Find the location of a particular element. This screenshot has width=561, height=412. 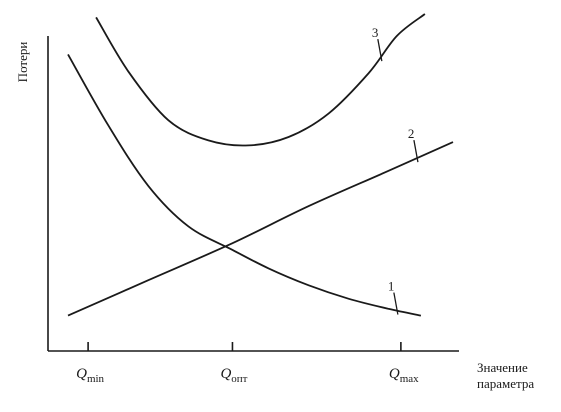

x-tick-label-sub: max is located at coordinates (409, 379).